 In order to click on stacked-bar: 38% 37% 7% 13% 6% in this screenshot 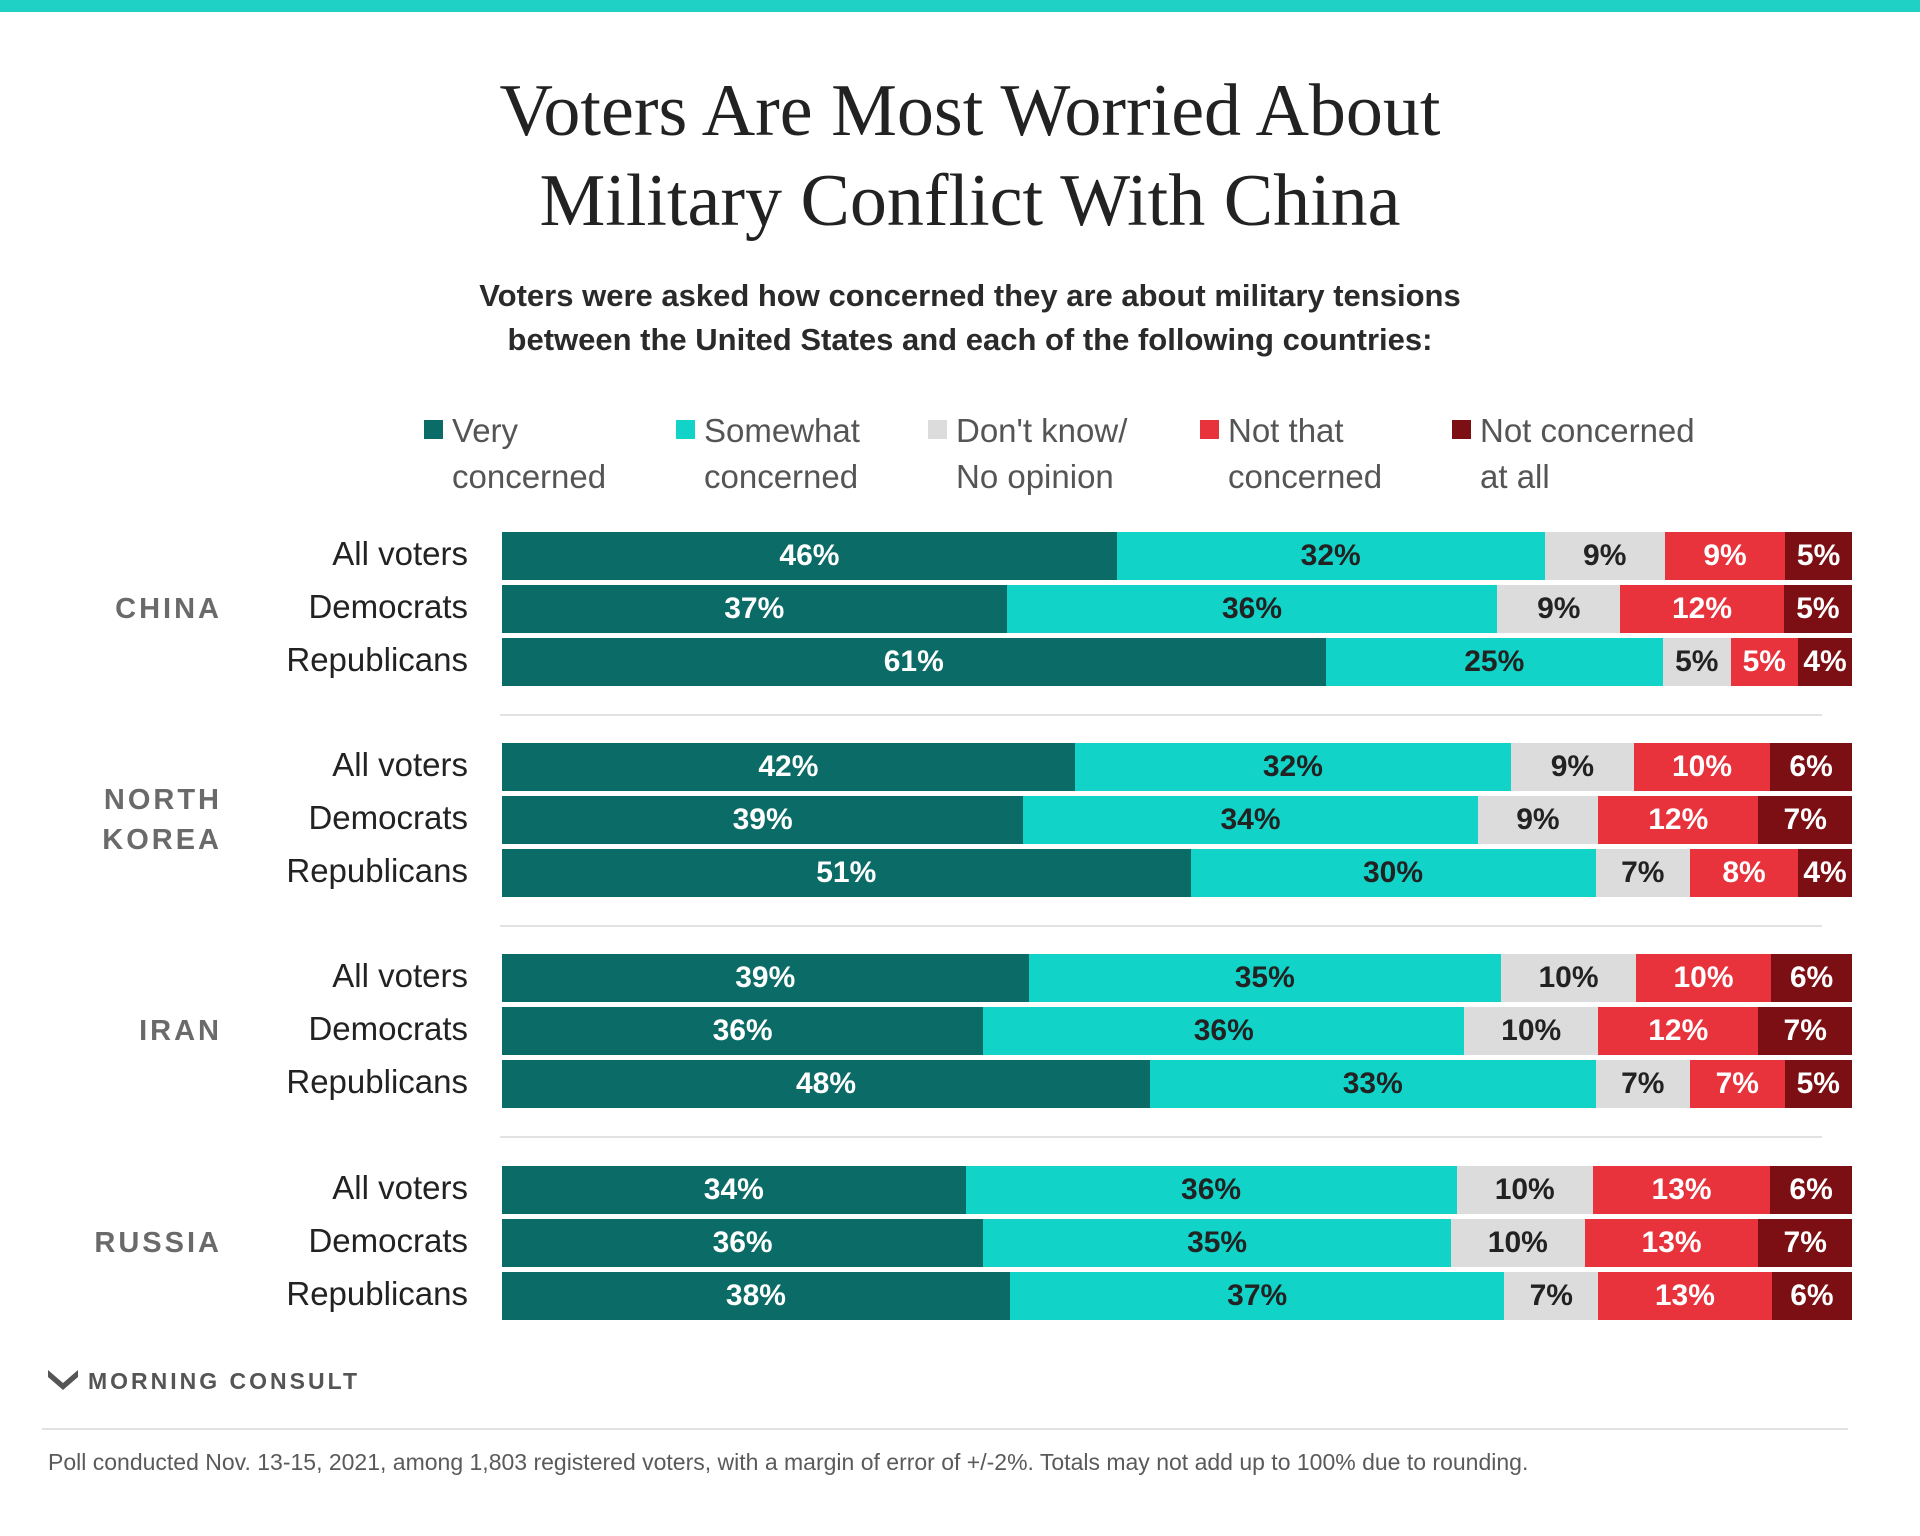, I will do `click(1177, 1296)`.